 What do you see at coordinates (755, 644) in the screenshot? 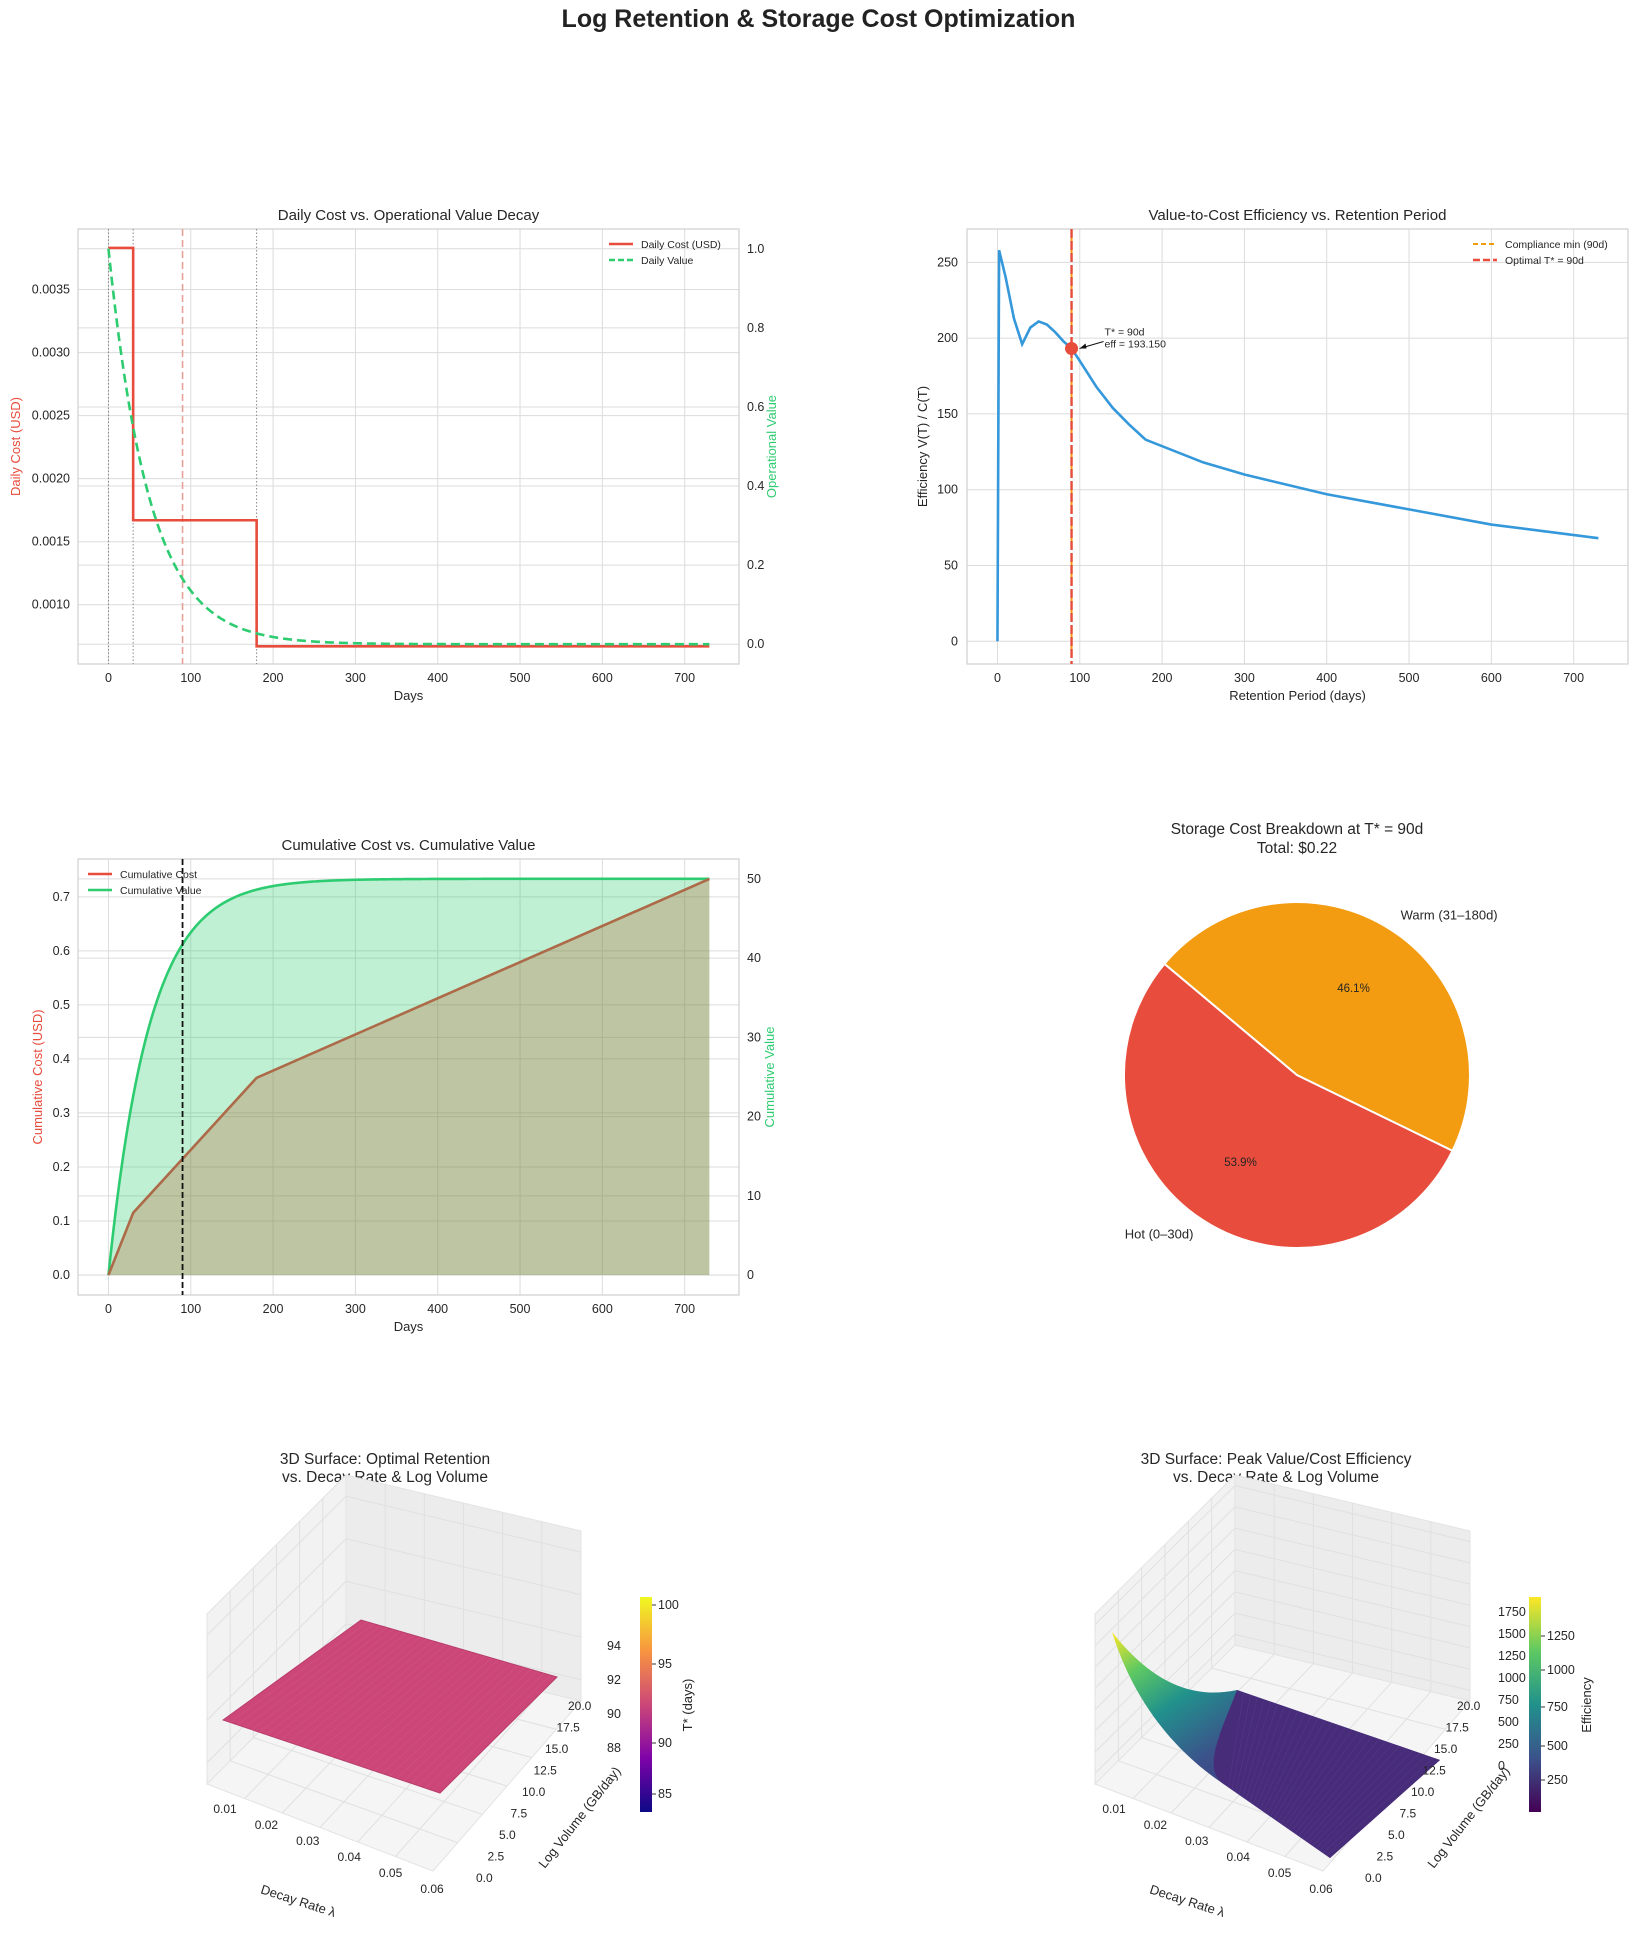
I see `y2-tick-label: 0.0` at bounding box center [755, 644].